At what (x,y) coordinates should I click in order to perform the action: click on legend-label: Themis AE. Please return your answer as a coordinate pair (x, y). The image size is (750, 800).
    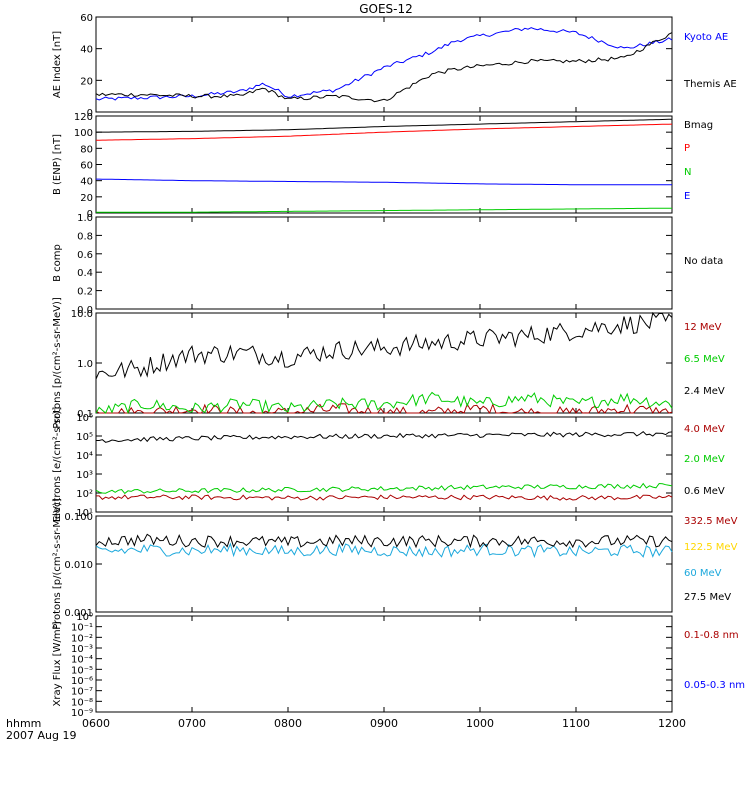
    Looking at the image, I should click on (710, 84).